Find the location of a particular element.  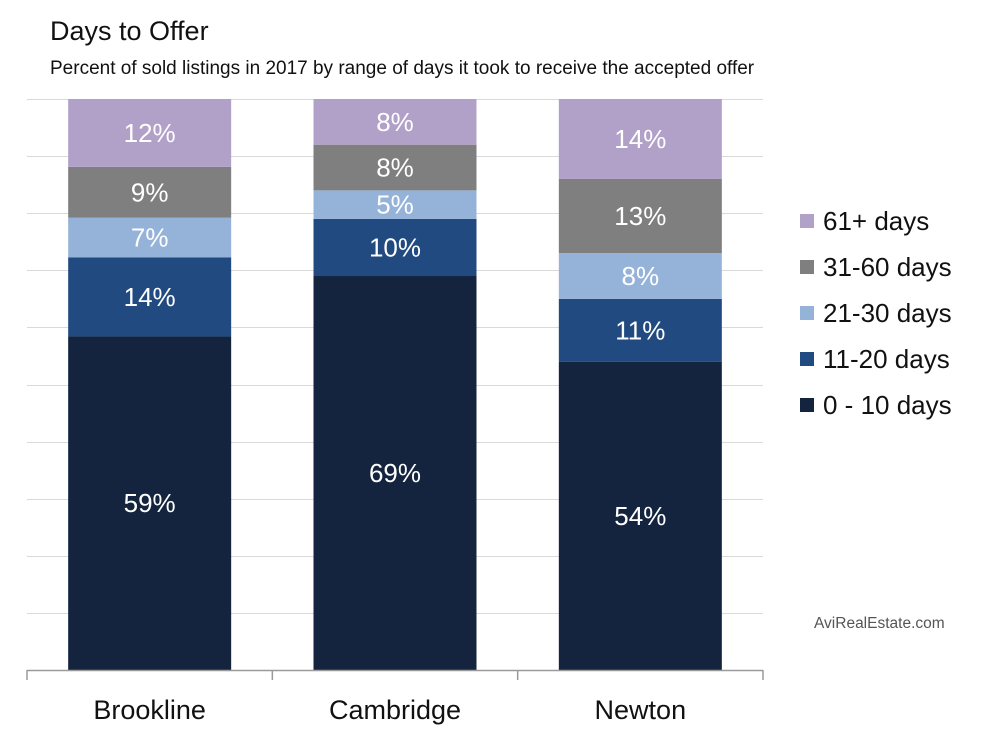

legend-item: 31-60 days is located at coordinates (876, 267).